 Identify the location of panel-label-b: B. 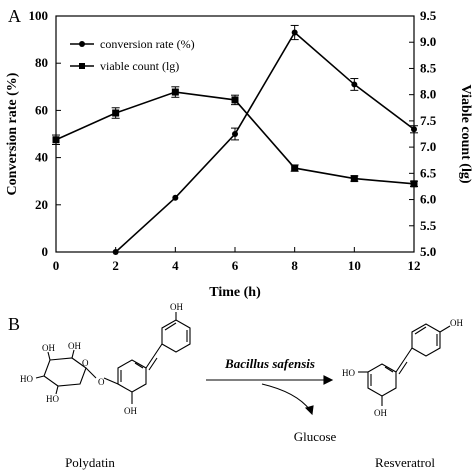
(14, 324).